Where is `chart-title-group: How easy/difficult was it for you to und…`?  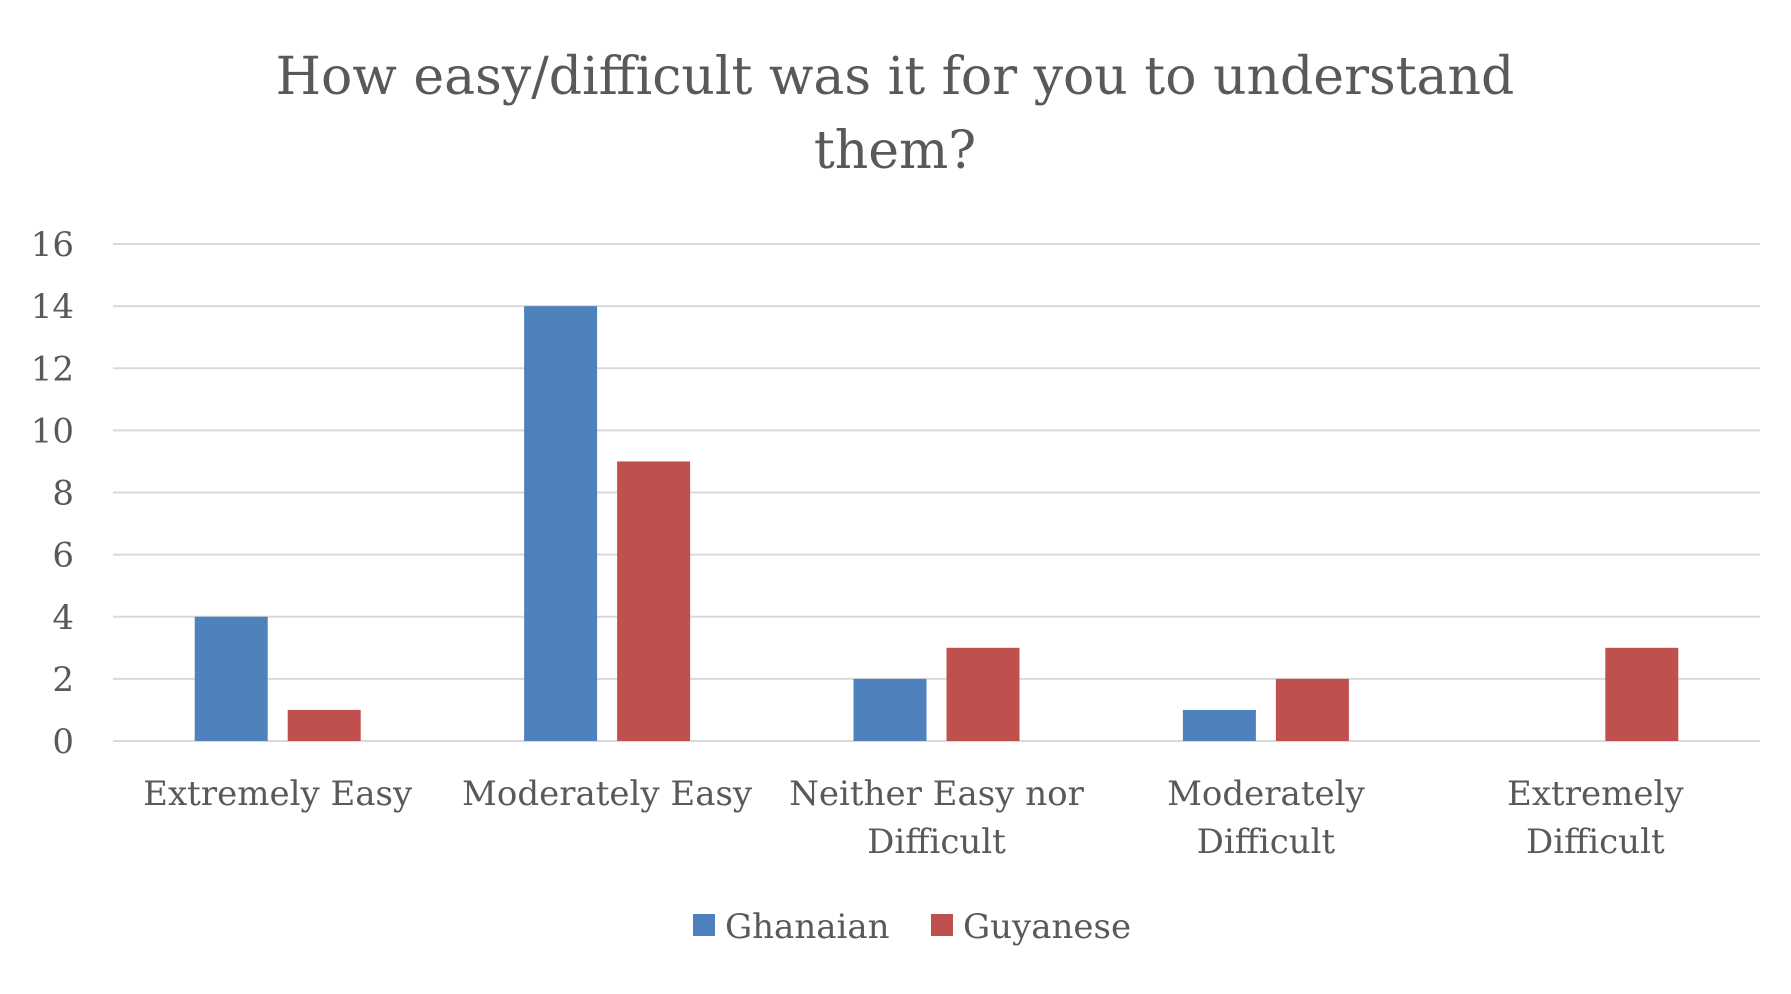
chart-title-group: How easy/difficult was it for you to und… is located at coordinates (895, 114).